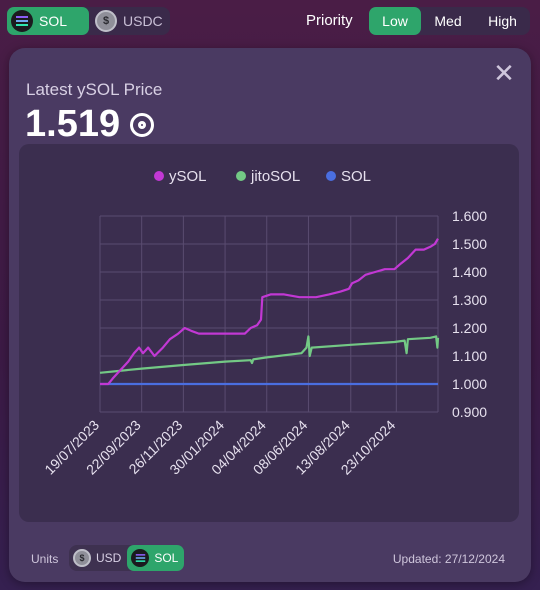 Image resolution: width=540 pixels, height=590 pixels. I want to click on y-tick-label: 1.300, so click(469, 300).